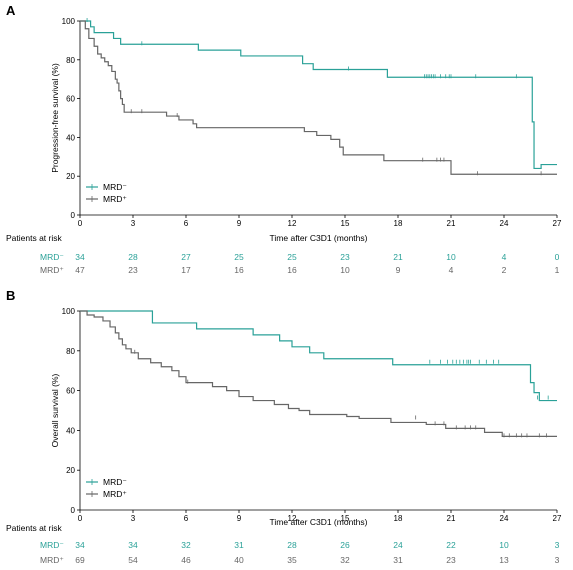 The width and height of the screenshot is (573, 570). Describe the element at coordinates (186, 518) in the screenshot. I see `panel-b-x-tick-label: 6` at that location.